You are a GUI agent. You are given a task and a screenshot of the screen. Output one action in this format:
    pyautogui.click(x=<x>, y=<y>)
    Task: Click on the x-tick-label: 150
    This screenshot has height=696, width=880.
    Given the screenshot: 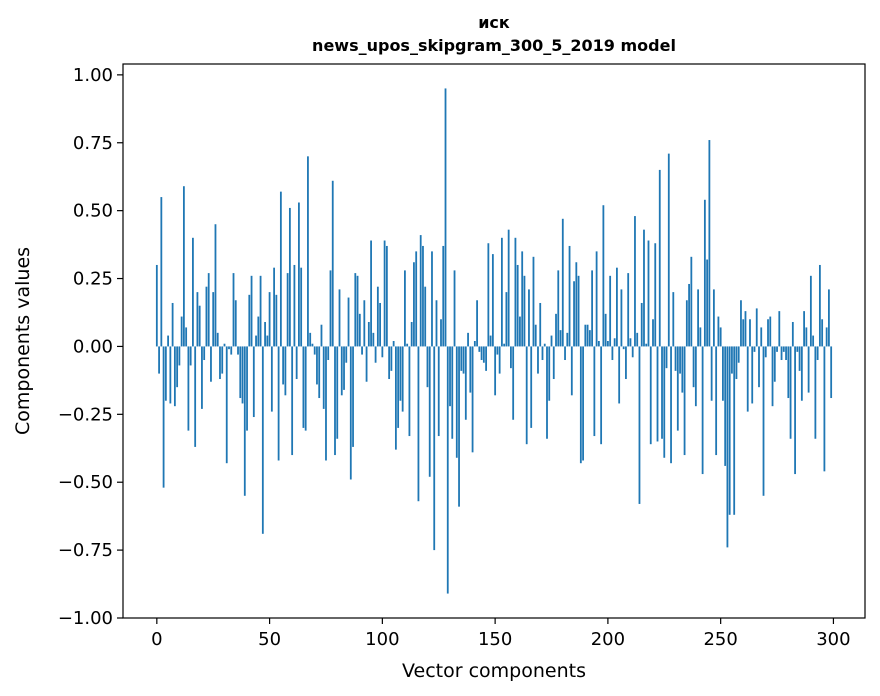 What is the action you would take?
    pyautogui.click(x=495, y=639)
    